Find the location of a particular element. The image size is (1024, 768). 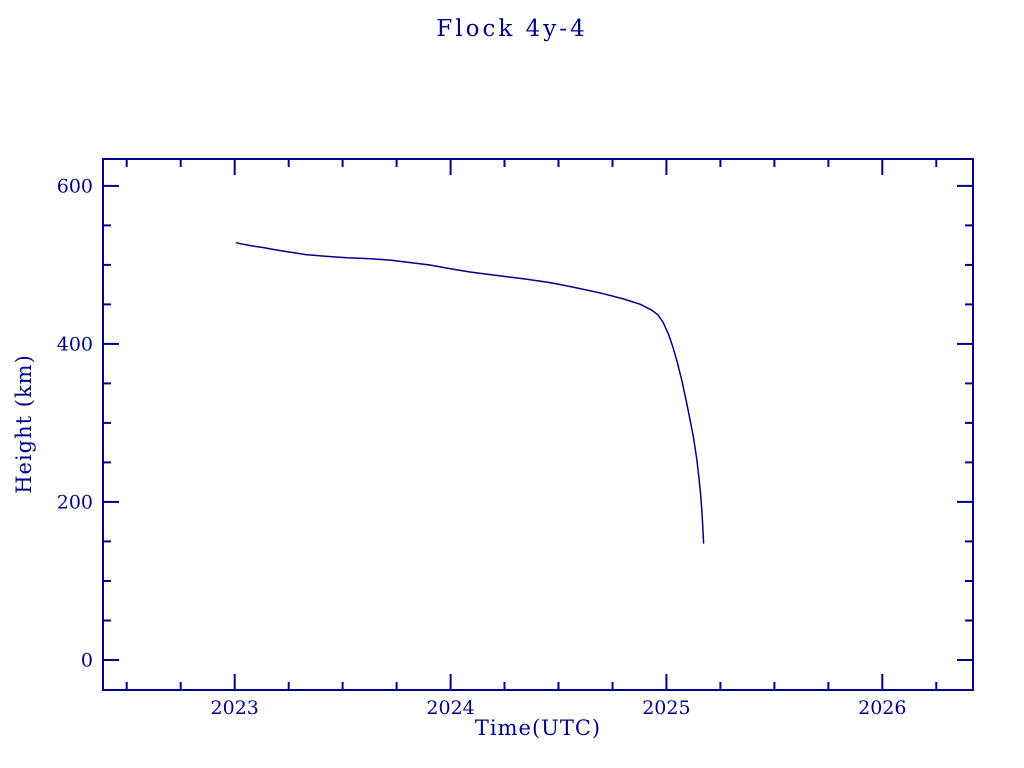

x-tick-label: 2026 is located at coordinates (882, 708).